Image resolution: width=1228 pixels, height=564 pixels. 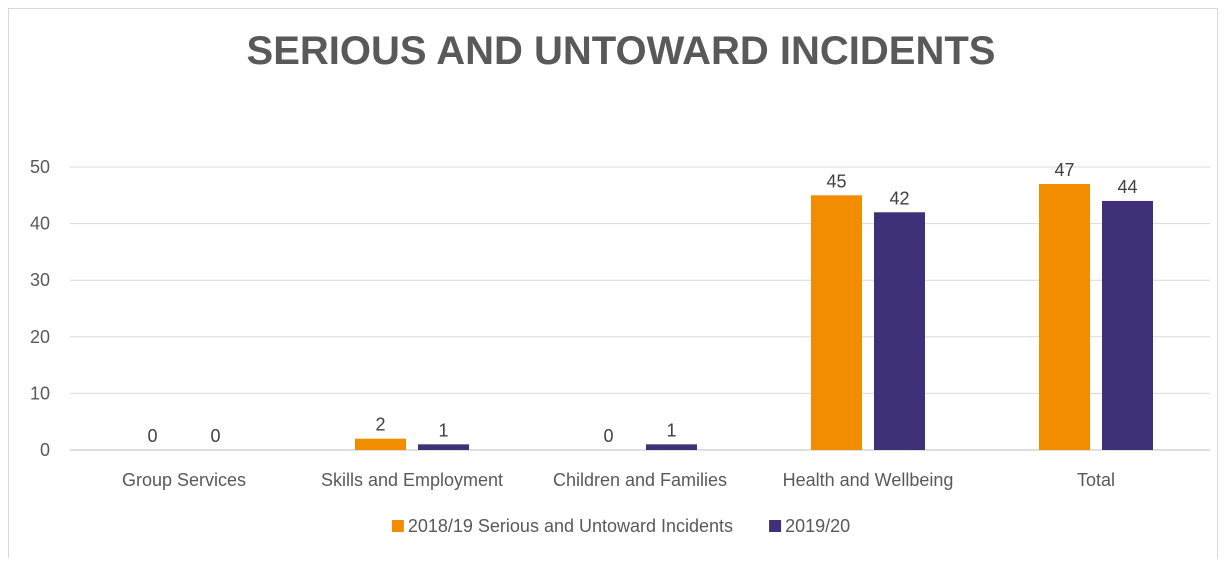 What do you see at coordinates (380, 425) in the screenshot?
I see `data-label: 2` at bounding box center [380, 425].